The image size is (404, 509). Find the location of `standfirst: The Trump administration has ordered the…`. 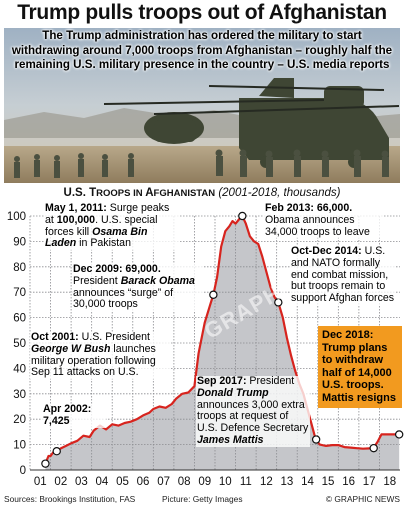

standfirst: The Trump administration has ordered the… is located at coordinates (202, 50).